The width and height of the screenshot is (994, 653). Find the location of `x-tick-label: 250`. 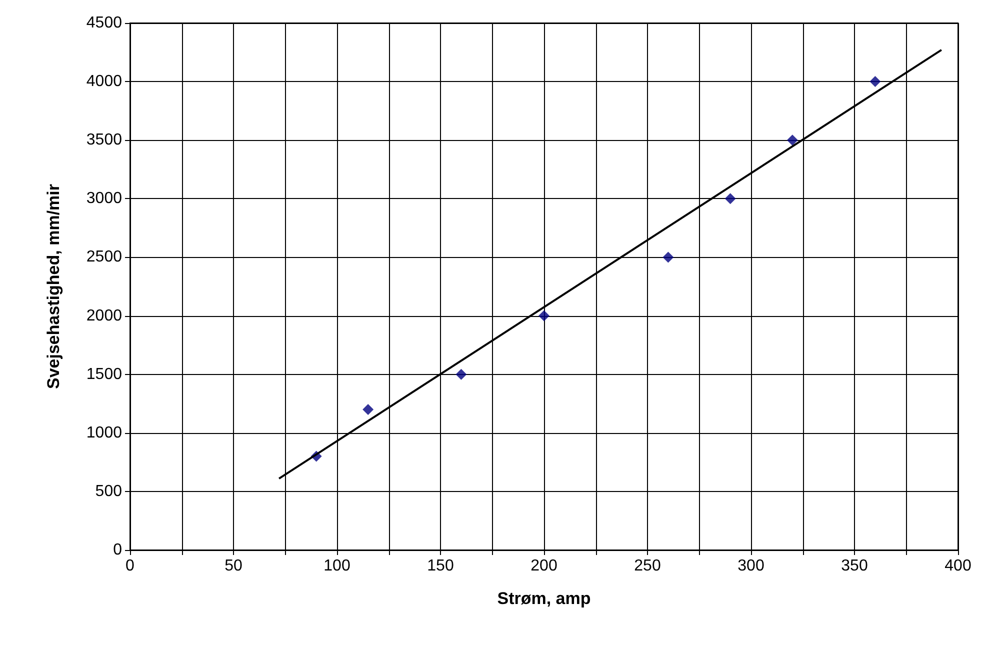

x-tick-label: 250 is located at coordinates (647, 566).